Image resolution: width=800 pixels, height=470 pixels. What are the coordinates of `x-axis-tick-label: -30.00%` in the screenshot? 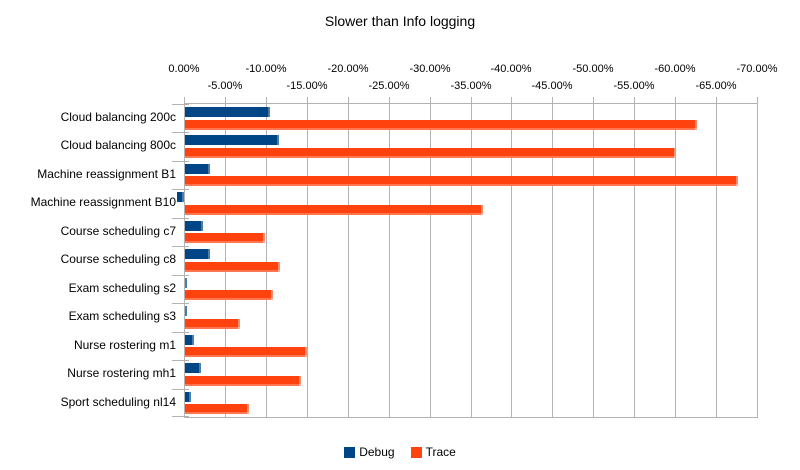 It's located at (430, 69).